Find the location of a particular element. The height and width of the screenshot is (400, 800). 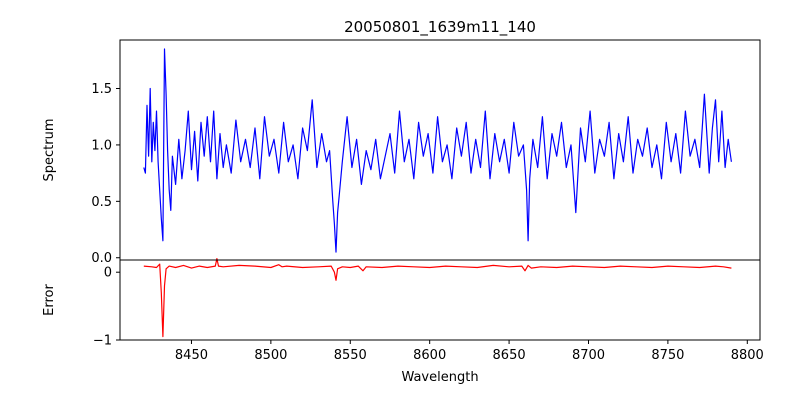

wavelength-x-ticks: 8450 8500 8550 8600 8650 8700 8750 8800 is located at coordinates (469, 351).